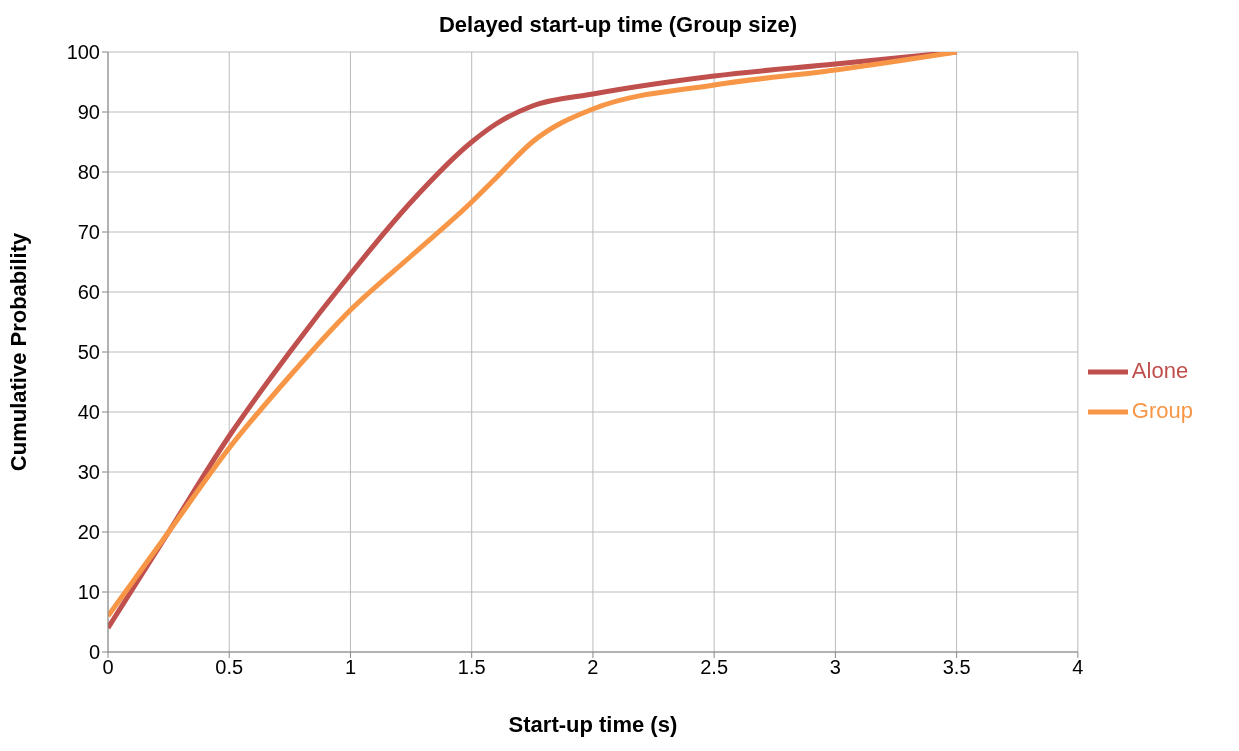 This screenshot has height=751, width=1239. I want to click on y-tick-label: 90, so click(88, 112).